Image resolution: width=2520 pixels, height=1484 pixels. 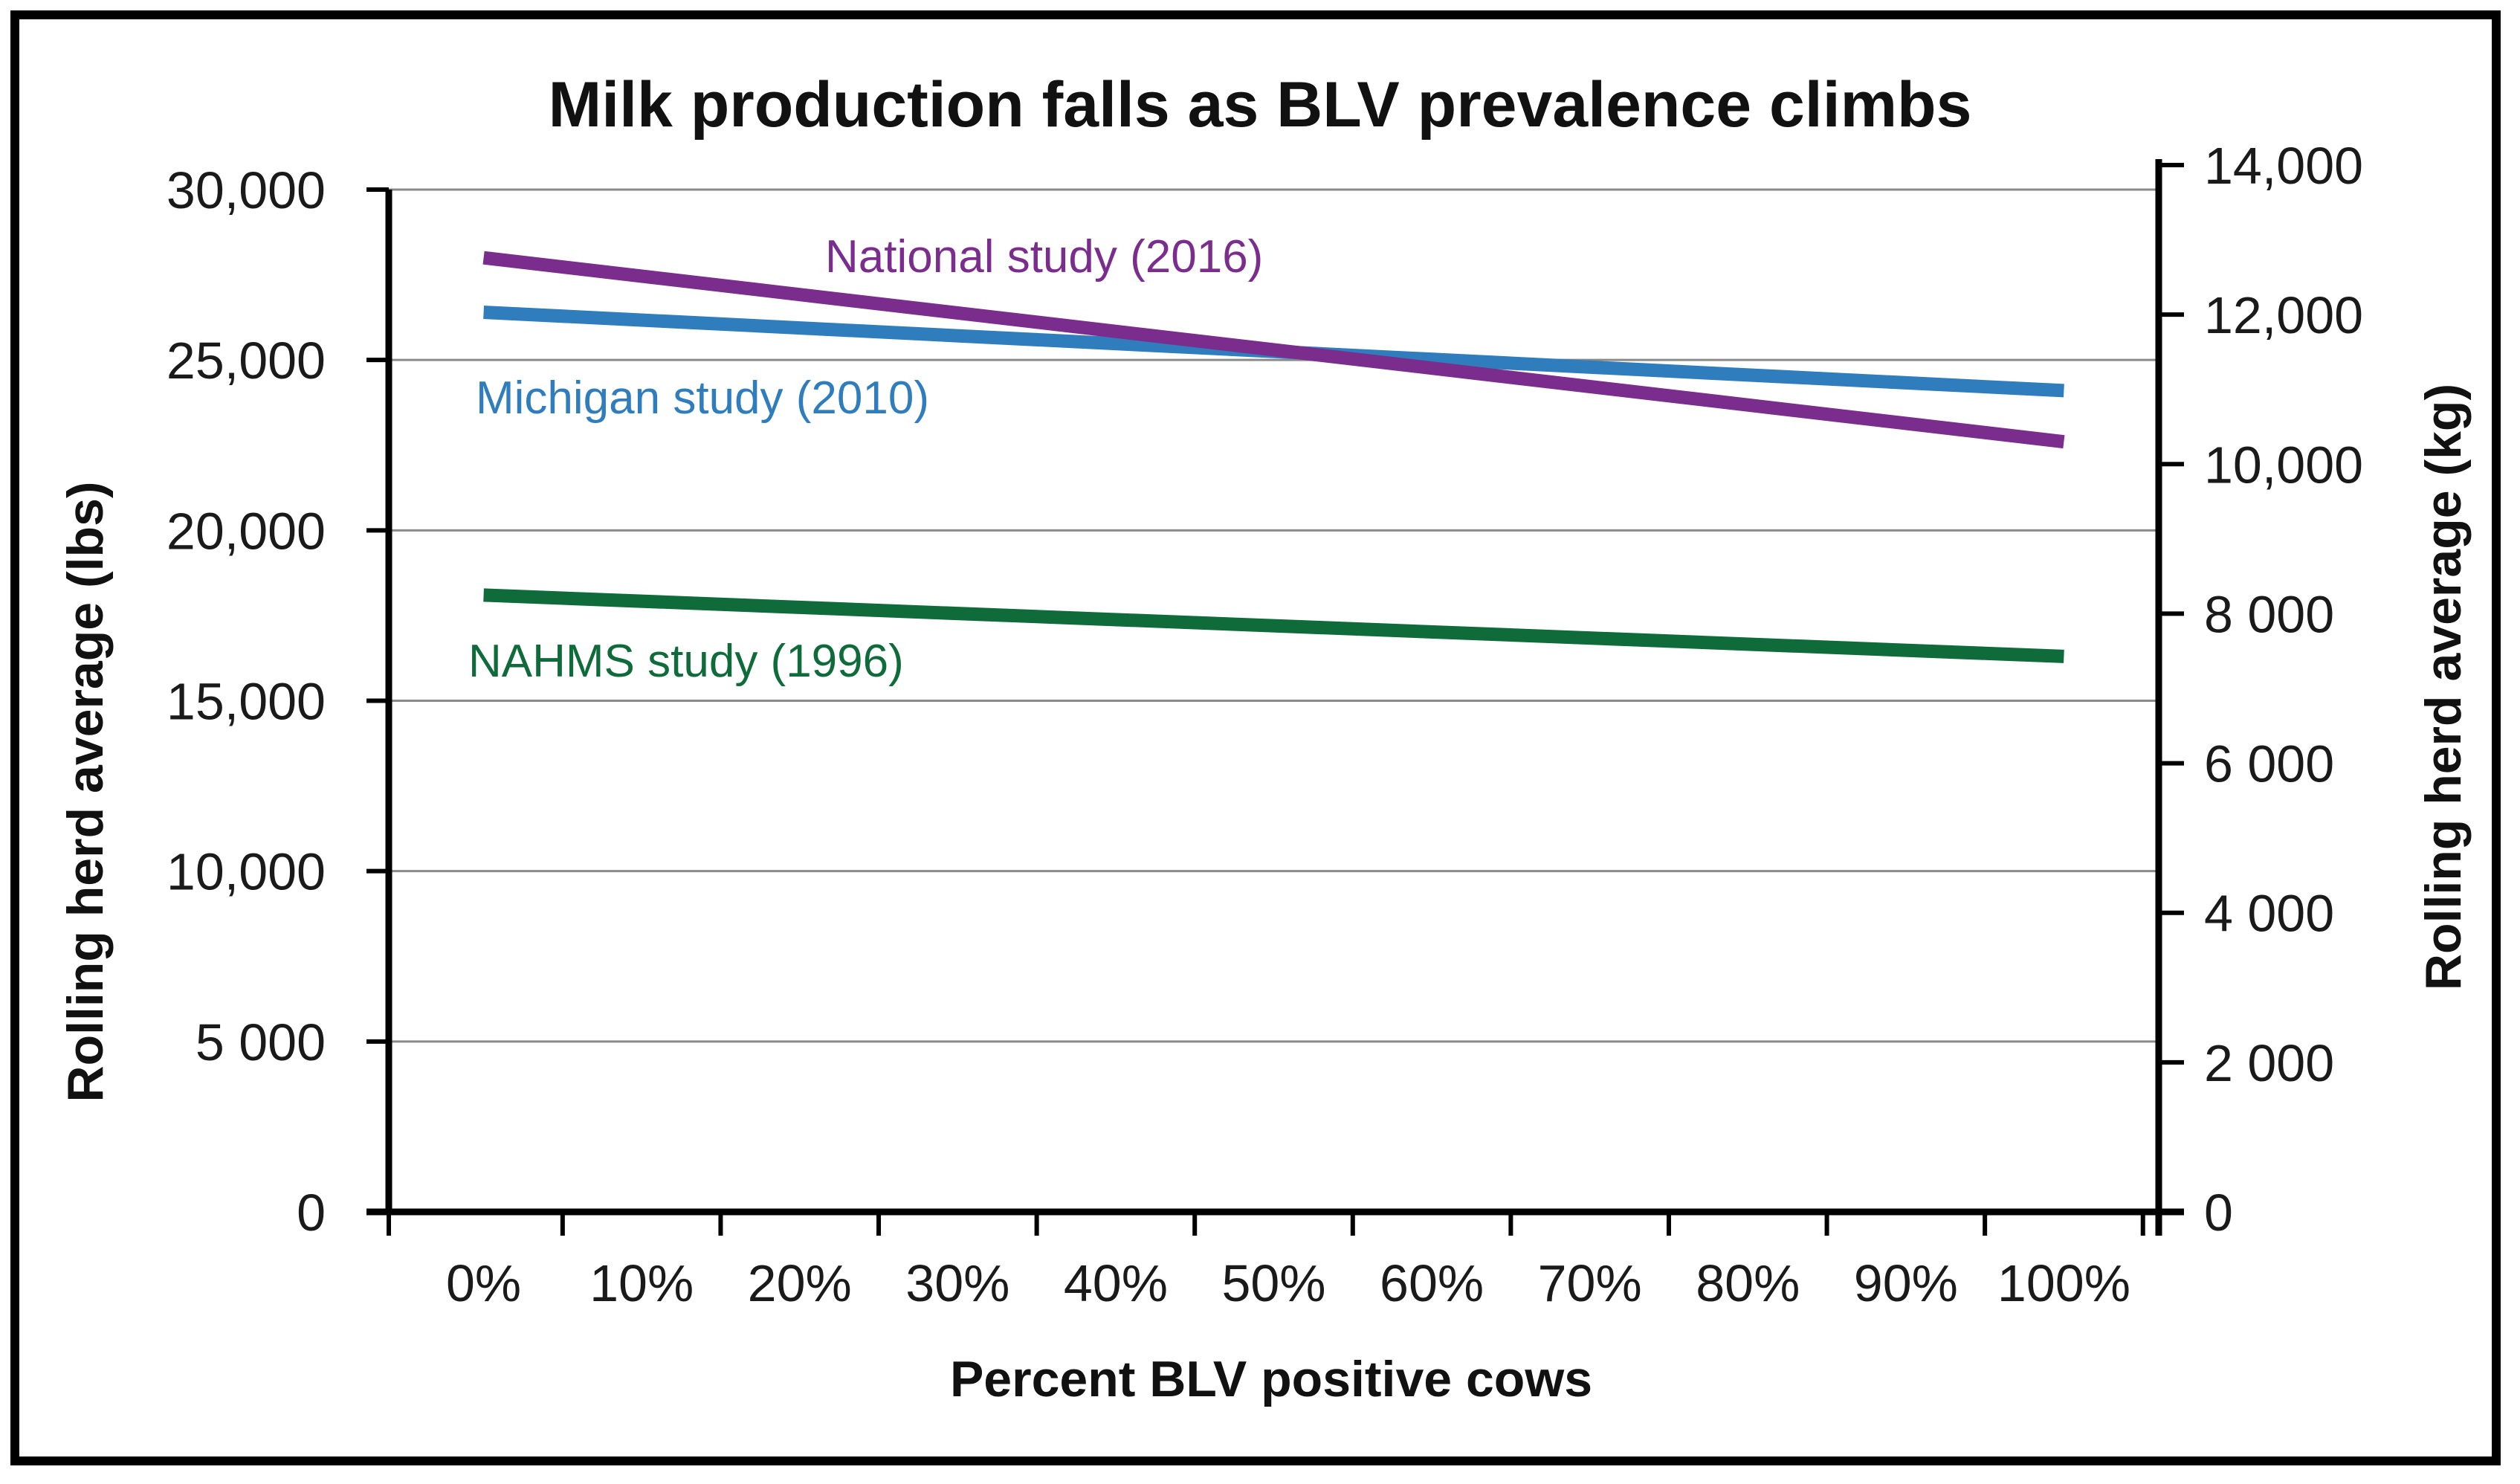 What do you see at coordinates (2219, 1213) in the screenshot?
I see `y-right-tick-label: 0` at bounding box center [2219, 1213].